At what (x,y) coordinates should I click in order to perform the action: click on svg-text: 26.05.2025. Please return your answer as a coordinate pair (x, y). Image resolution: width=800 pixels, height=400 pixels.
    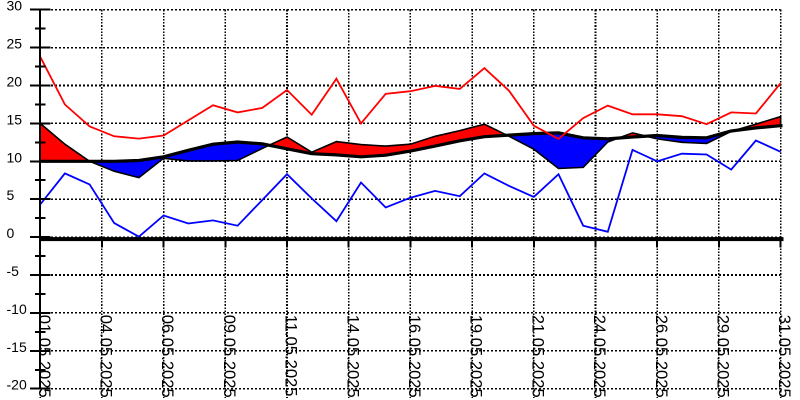
    Looking at the image, I should click on (661, 356).